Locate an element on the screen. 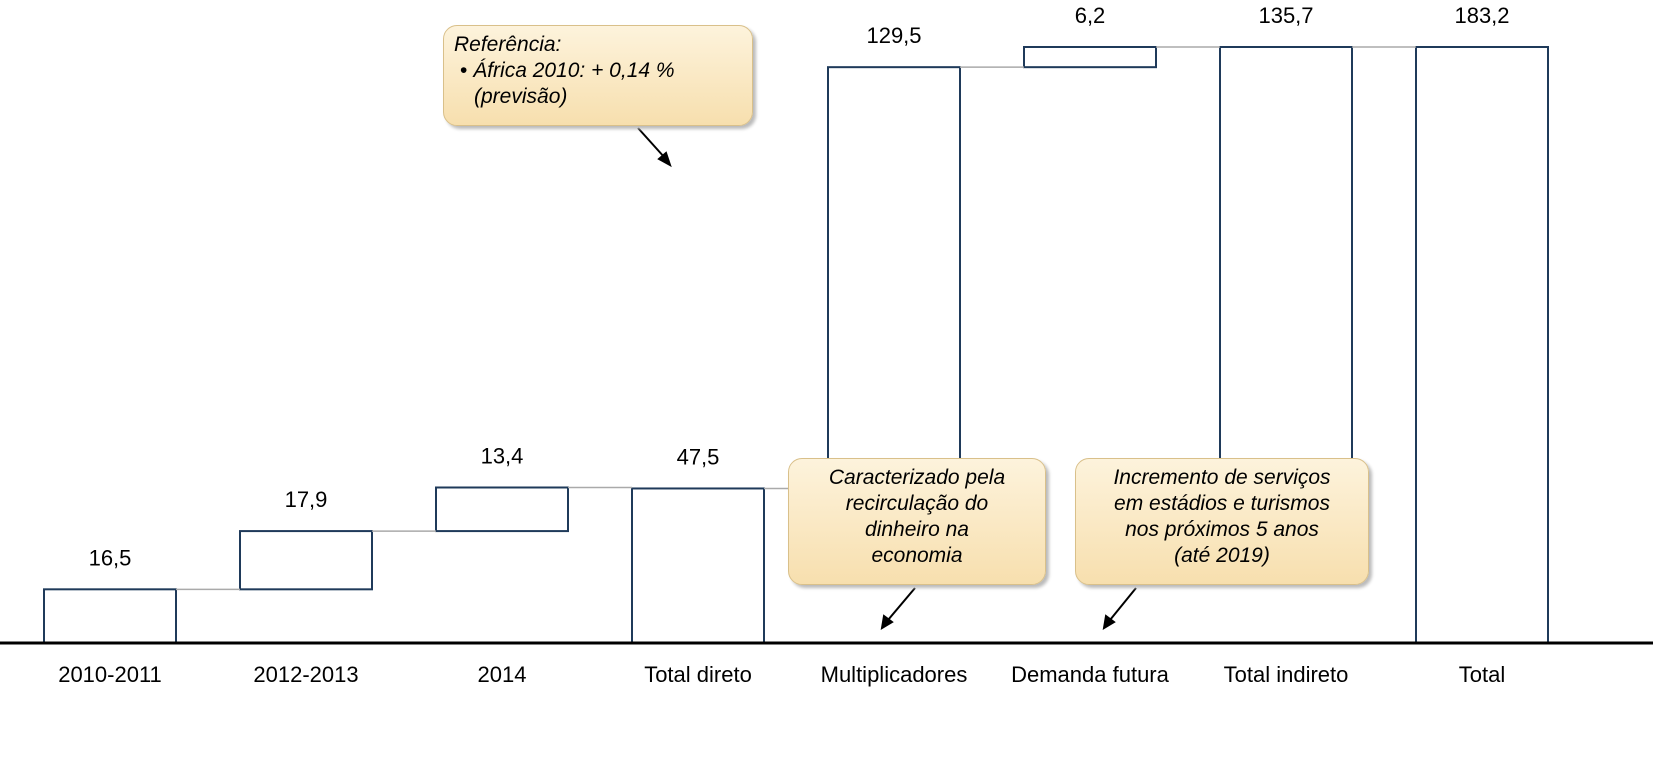 Image resolution: width=1653 pixels, height=761 pixels. annotation-line: recirculação do is located at coordinates (917, 503).